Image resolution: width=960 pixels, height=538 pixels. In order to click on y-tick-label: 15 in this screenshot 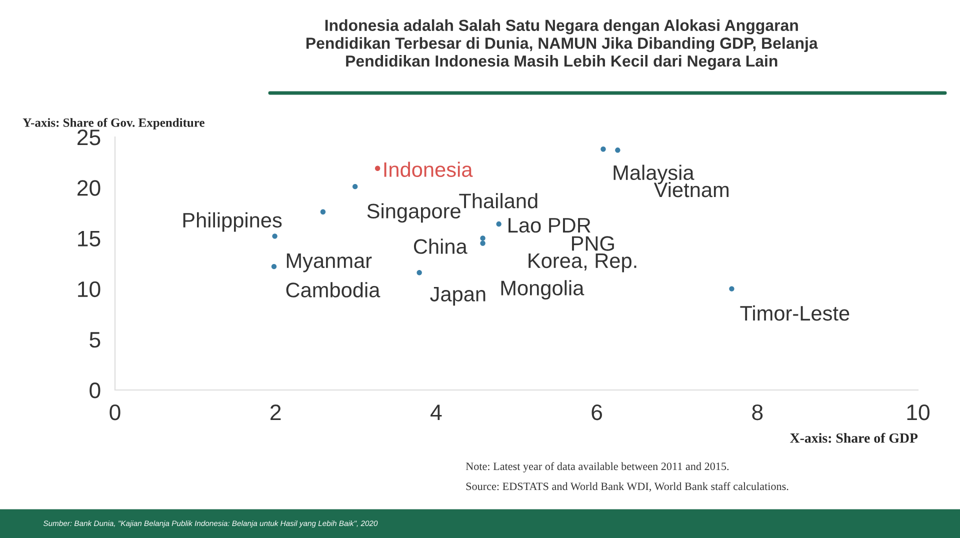, I will do `click(89, 238)`.